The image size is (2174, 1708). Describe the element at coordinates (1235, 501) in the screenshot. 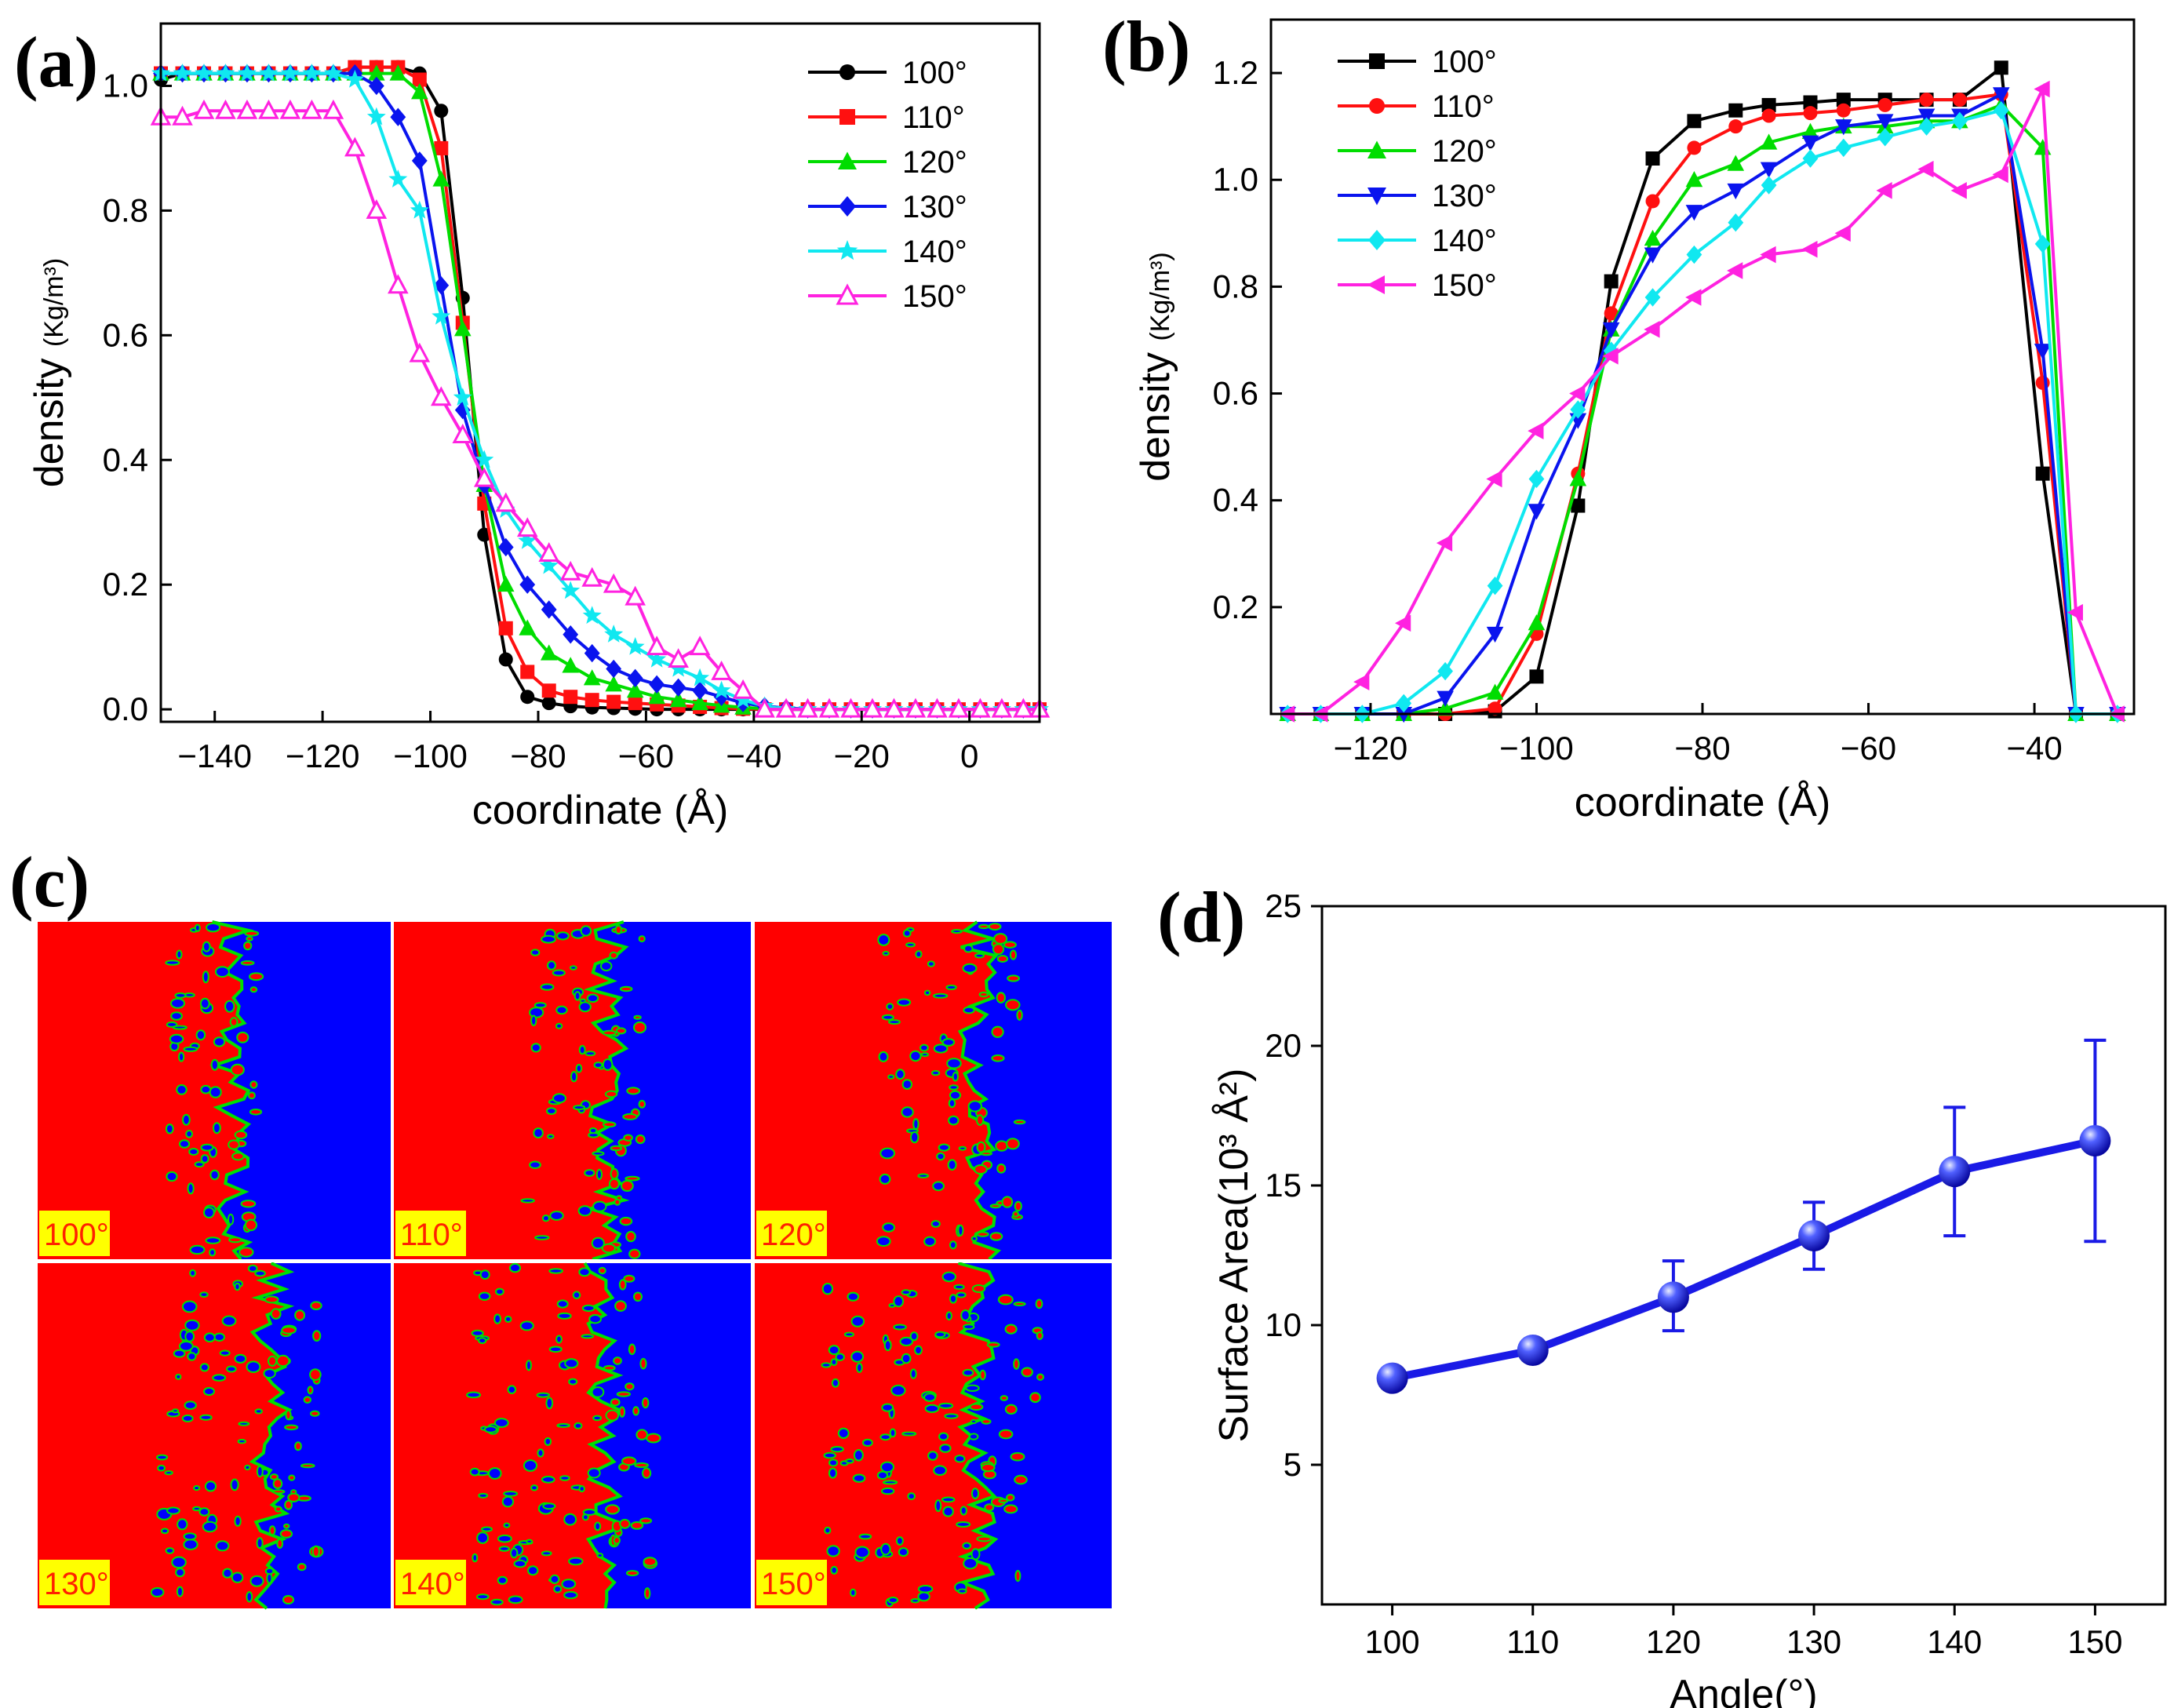

I see `y-tick-label: 0.4` at that location.